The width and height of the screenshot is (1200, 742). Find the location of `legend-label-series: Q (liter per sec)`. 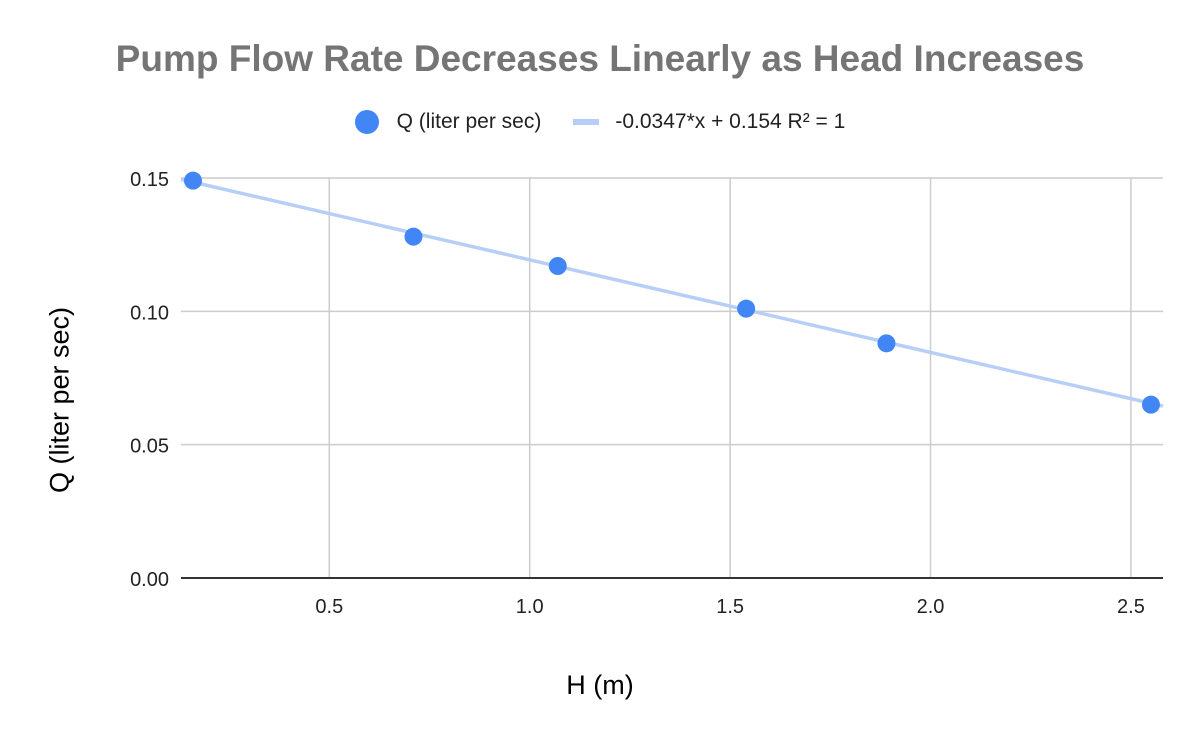

legend-label-series: Q (liter per sec) is located at coordinates (469, 121).